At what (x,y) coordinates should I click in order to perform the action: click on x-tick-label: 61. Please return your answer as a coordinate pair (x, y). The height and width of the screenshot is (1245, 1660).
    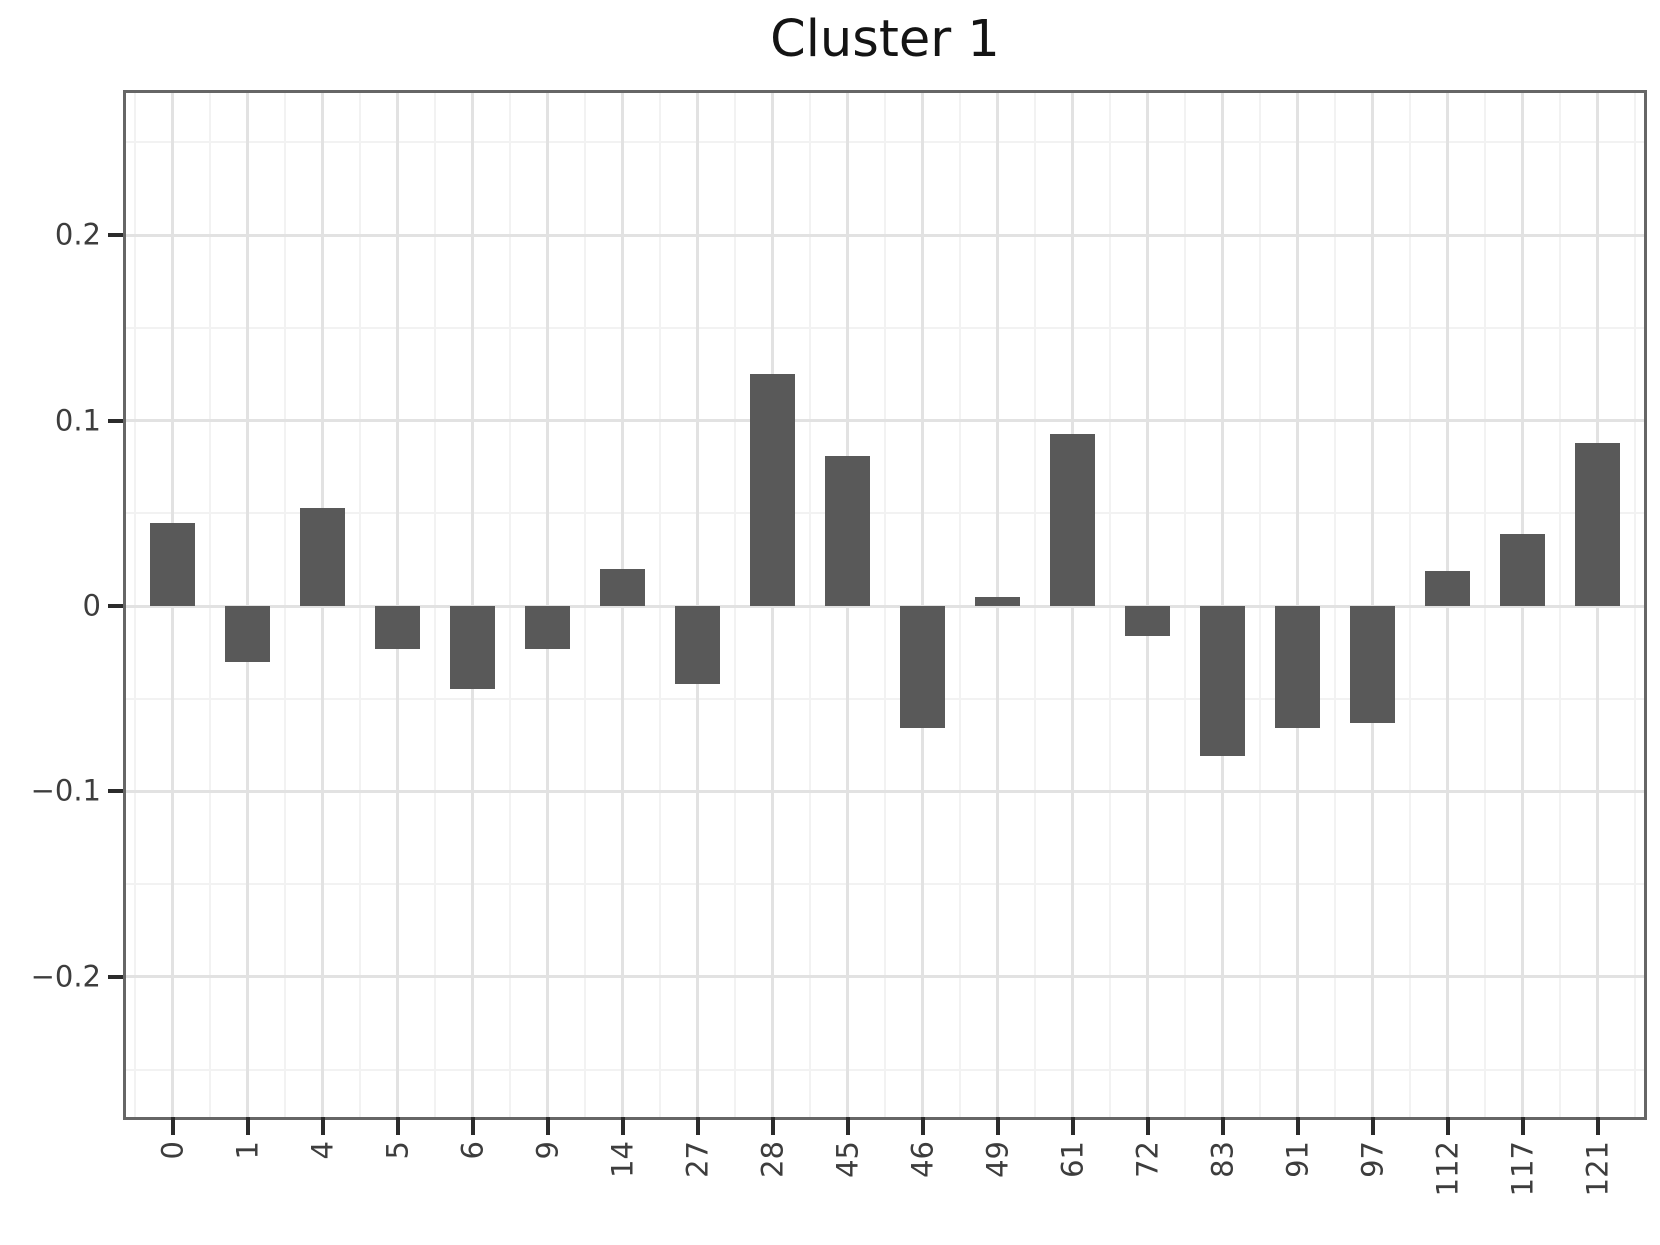
    Looking at the image, I should click on (1072, 1159).